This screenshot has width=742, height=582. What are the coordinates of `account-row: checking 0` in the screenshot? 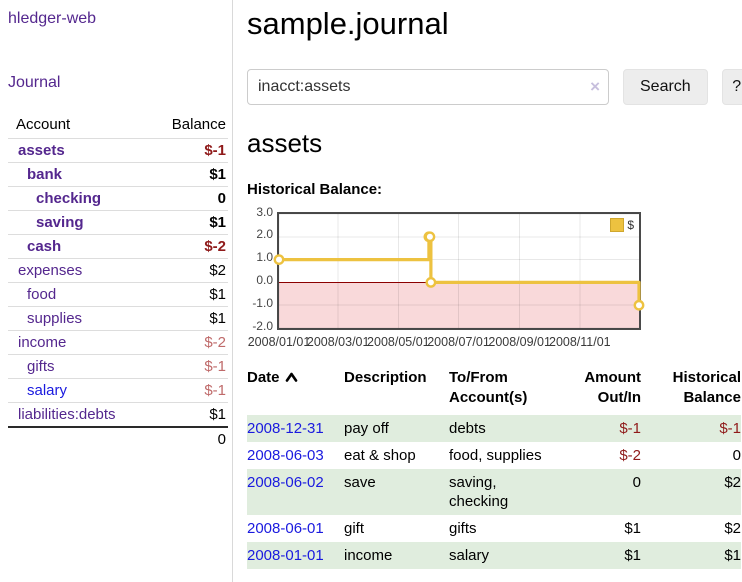 It's located at (118, 198).